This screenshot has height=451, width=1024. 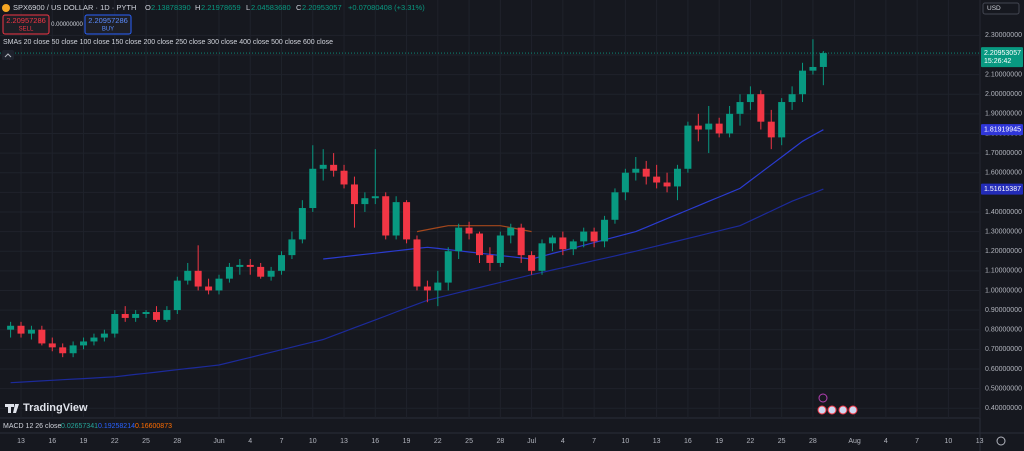 I want to click on last-price-label: 2.20953057, so click(x=1002, y=53).